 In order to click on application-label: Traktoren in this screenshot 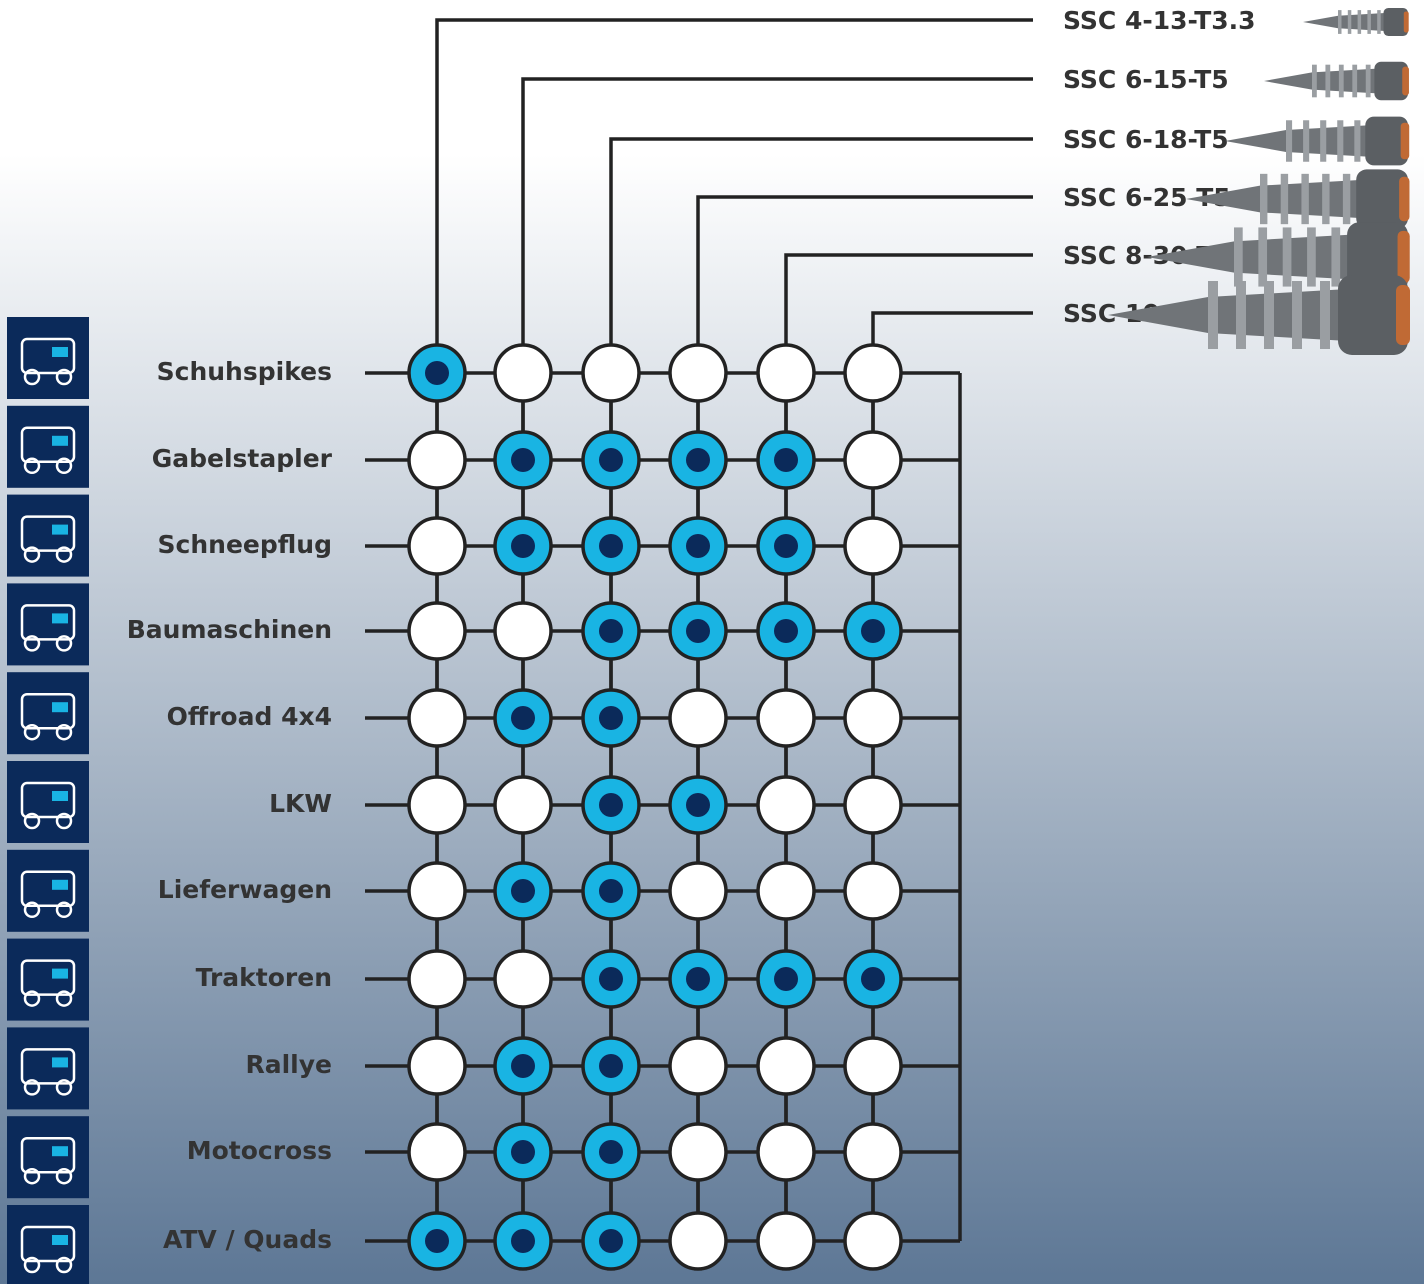, I will do `click(264, 977)`.